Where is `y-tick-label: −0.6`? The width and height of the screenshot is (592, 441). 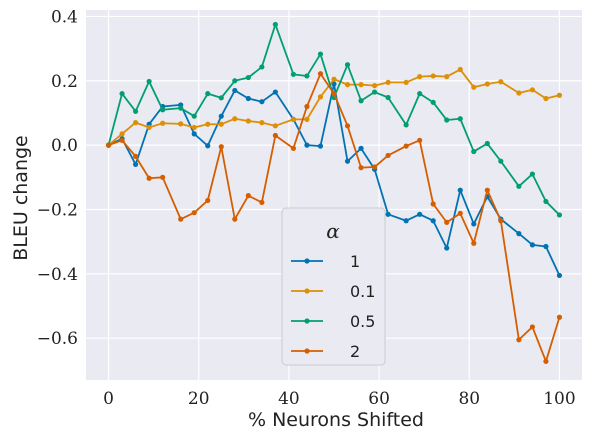 y-tick-label: −0.6 is located at coordinates (57, 339).